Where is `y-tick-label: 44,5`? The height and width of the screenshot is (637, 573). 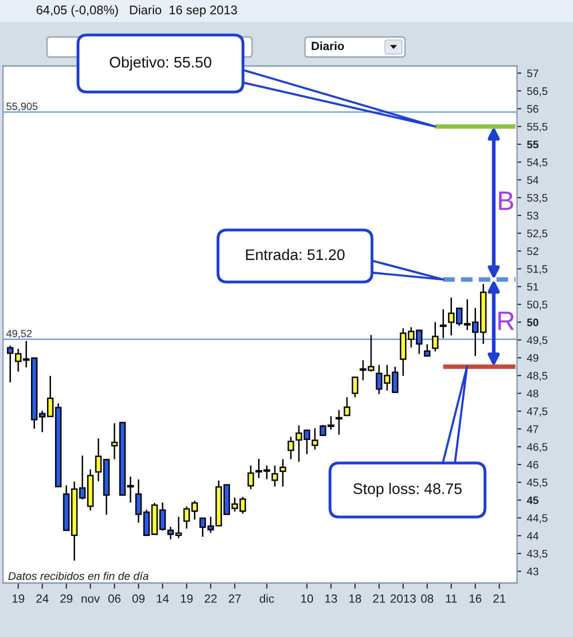 y-tick-label: 44,5 is located at coordinates (537, 519).